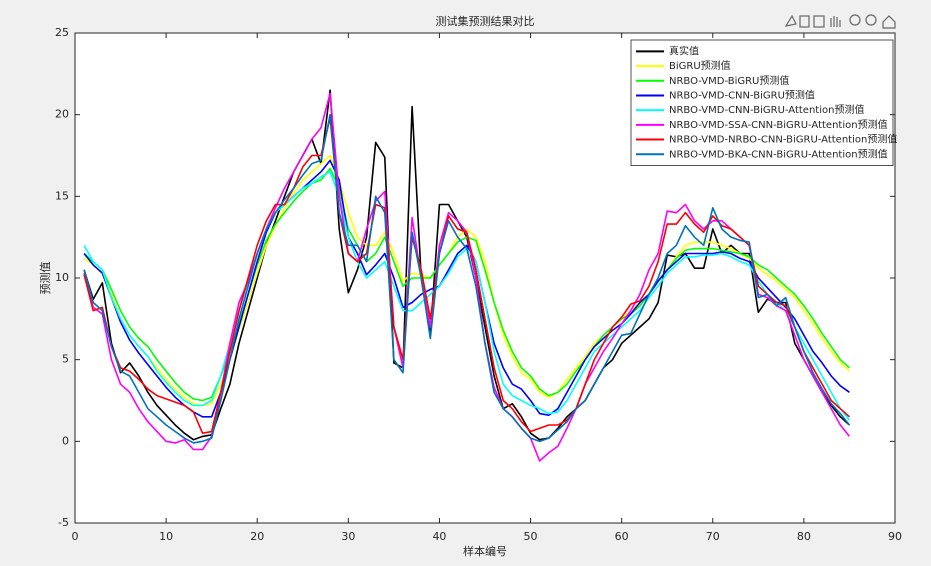  Describe the element at coordinates (790, 20) in the screenshot. I see `brush-button` at that location.